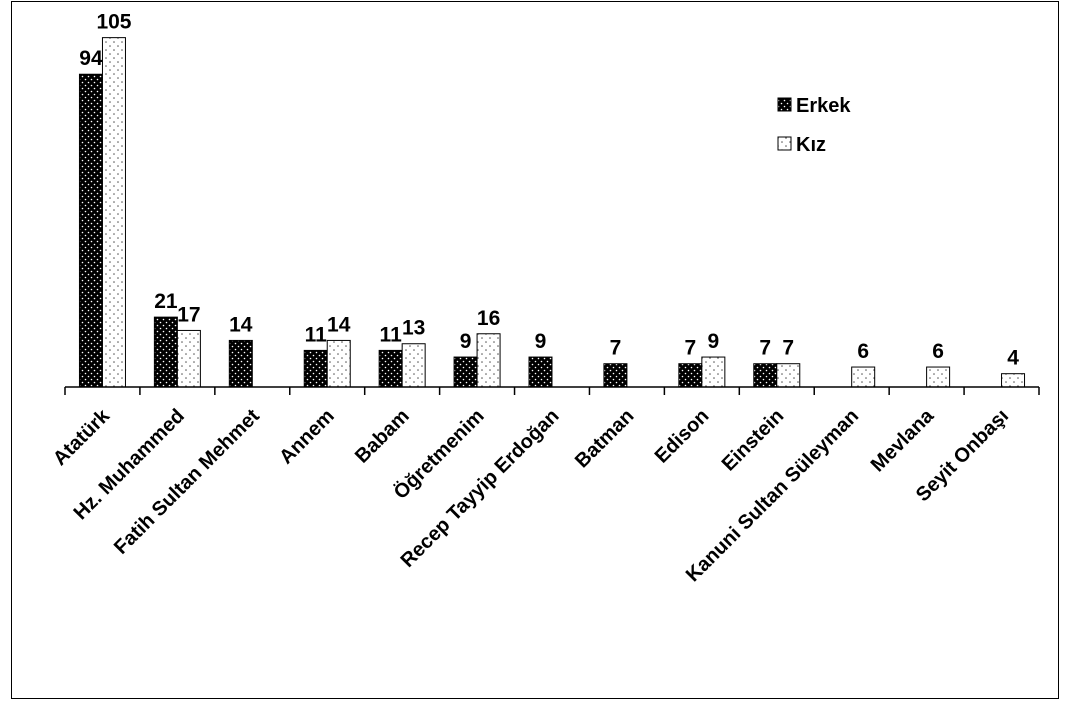  I want to click on bar-erkek-einstein, so click(765, 375).